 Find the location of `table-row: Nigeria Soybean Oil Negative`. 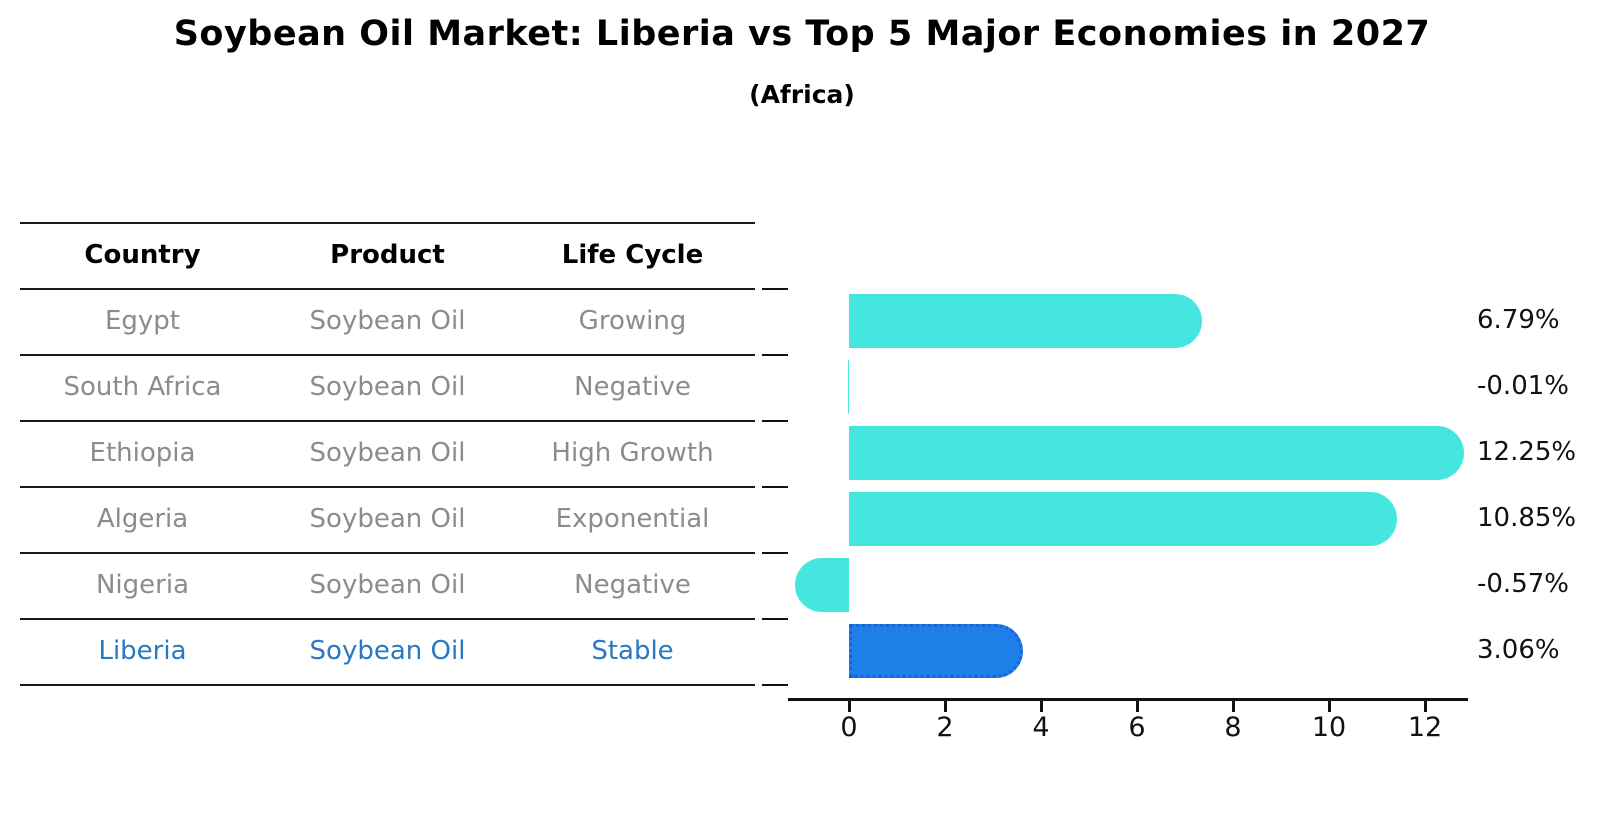

table-row: Nigeria Soybean Oil Negative is located at coordinates (387, 585).